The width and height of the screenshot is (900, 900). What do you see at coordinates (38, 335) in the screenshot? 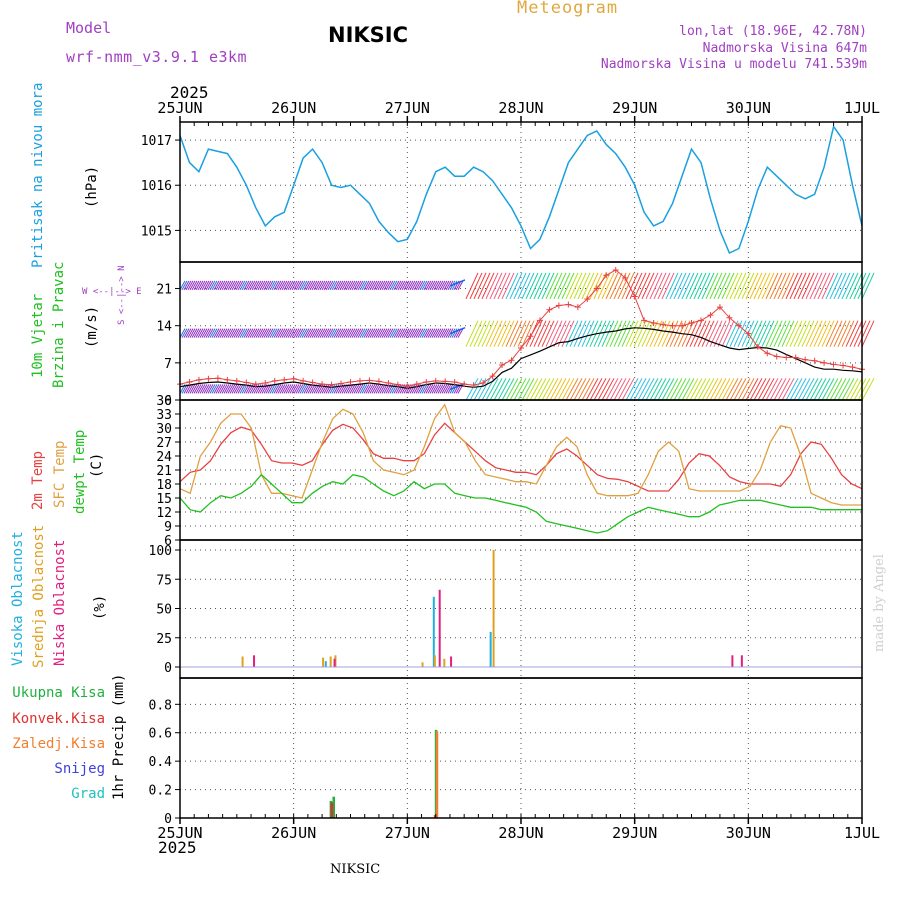
I see `p2-label1: 10m Vjetar` at bounding box center [38, 335].